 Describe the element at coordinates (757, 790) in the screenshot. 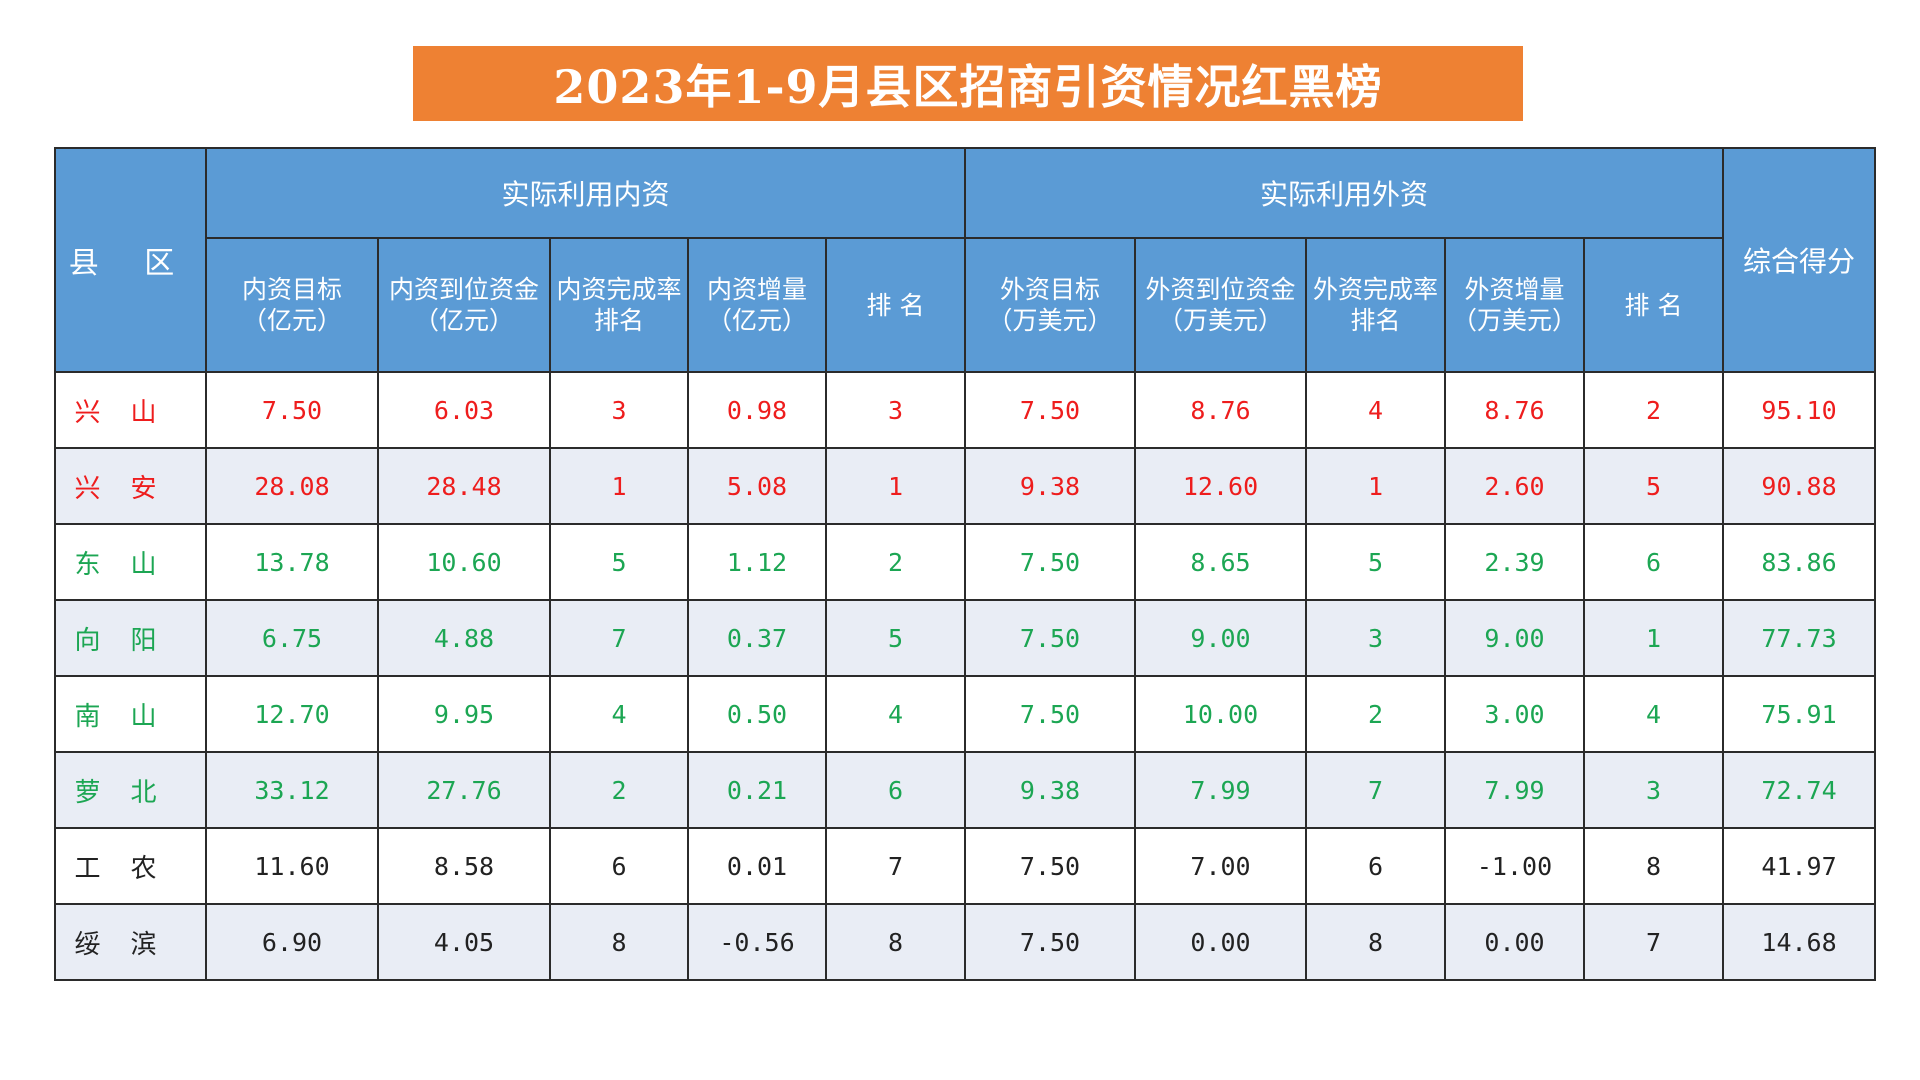

I see `data-cell: 0.21` at that location.